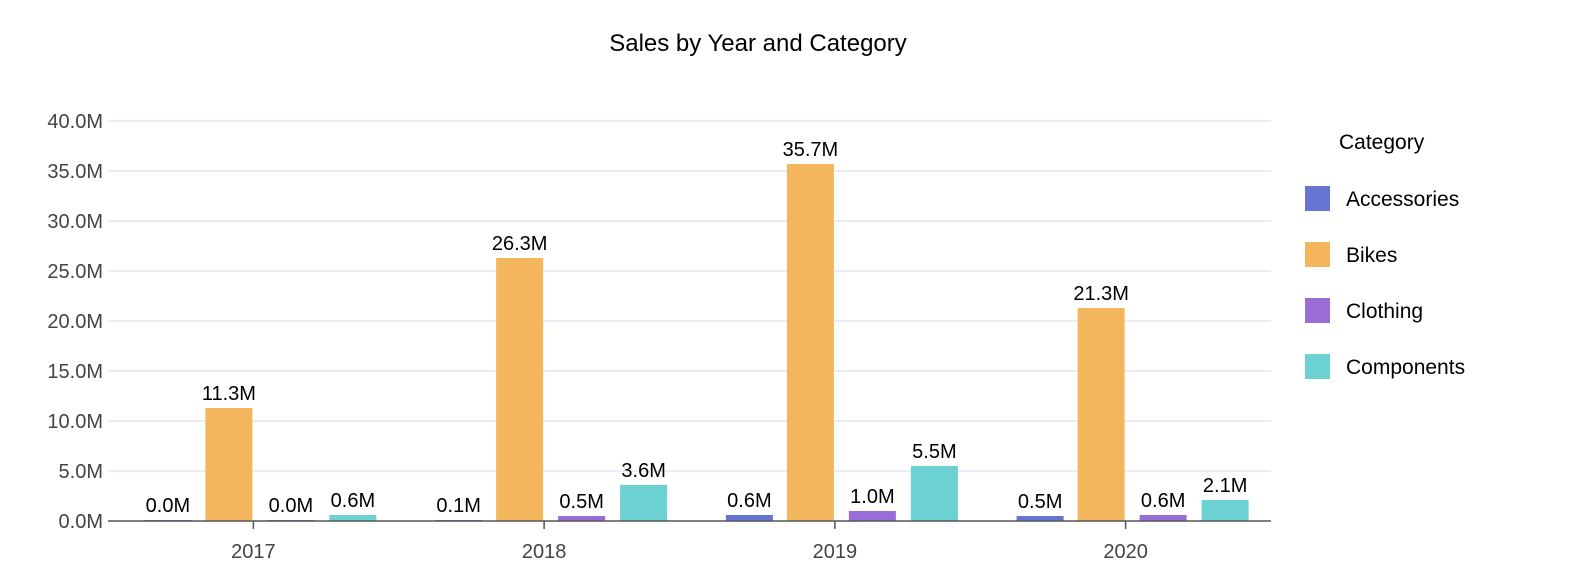 This screenshot has height=581, width=1572. Describe the element at coordinates (520, 389) in the screenshot. I see `bar-bikes-2018` at that location.